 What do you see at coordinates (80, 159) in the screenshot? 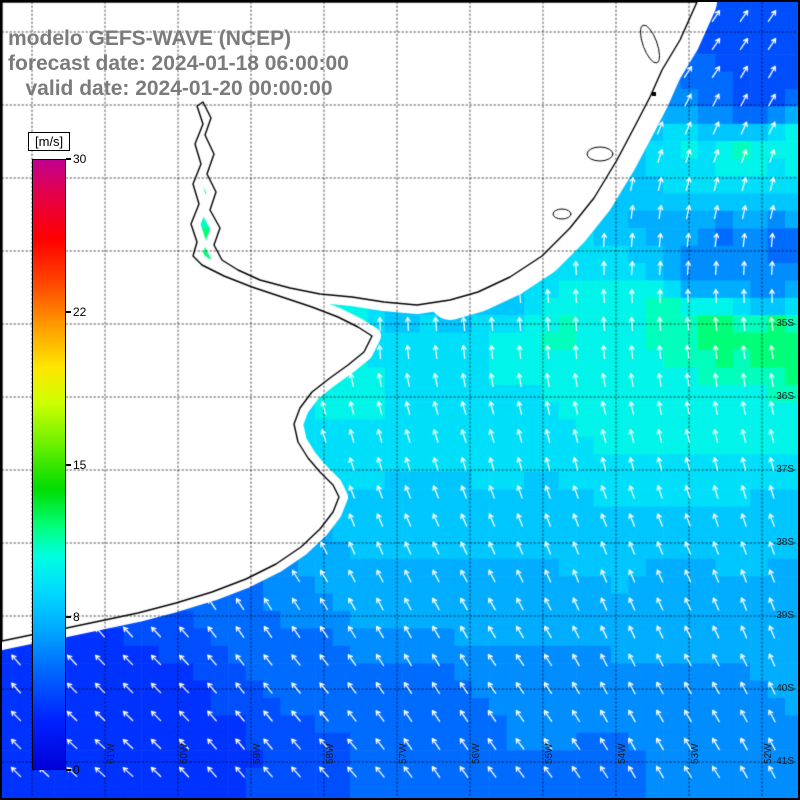
I see `colorbar-tick-label: 30` at bounding box center [80, 159].